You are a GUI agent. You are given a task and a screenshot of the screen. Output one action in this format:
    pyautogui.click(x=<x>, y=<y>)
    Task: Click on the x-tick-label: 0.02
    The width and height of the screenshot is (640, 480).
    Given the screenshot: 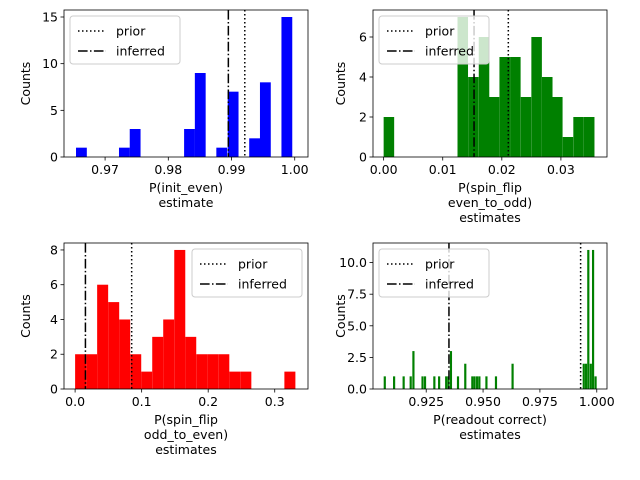 What is the action you would take?
    pyautogui.click(x=502, y=169)
    